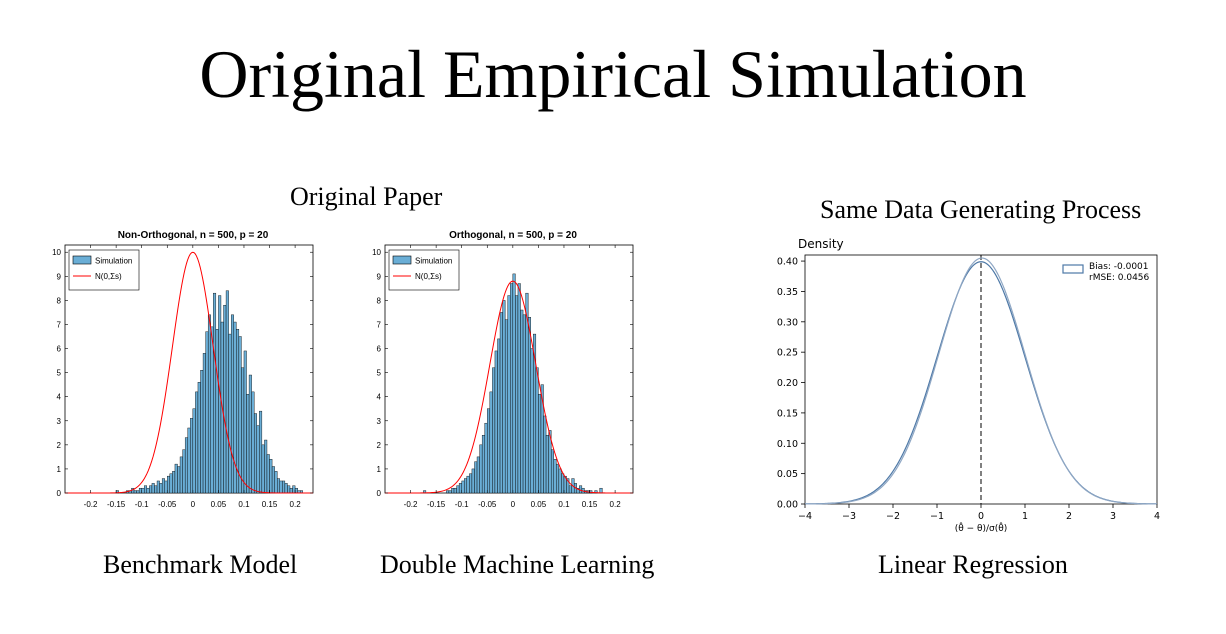 The height and width of the screenshot is (634, 1226). Describe the element at coordinates (200, 564) in the screenshot. I see `caption-benchmark-model: Benchmark Model` at that location.